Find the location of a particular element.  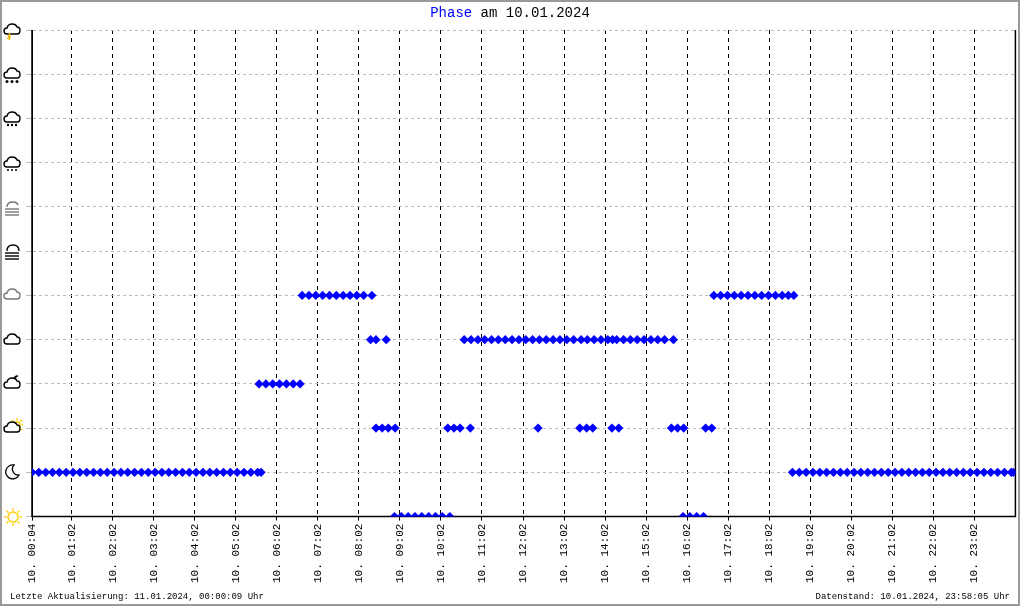

text: Letzte Aktualisierung: 11.01.2024, 00:00:09 Uhr is located at coordinates (137, 597).